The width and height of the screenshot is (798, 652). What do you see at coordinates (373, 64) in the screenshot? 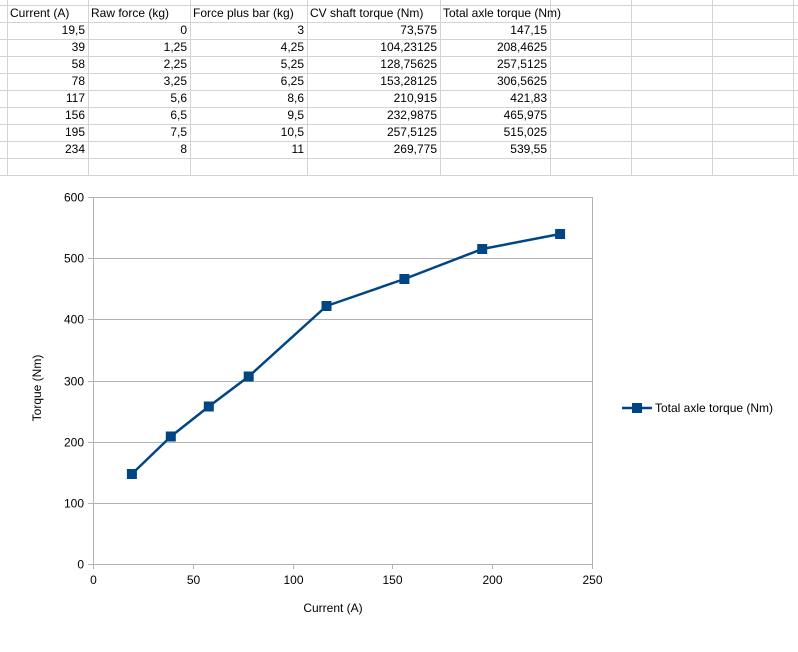
I see `table-cell: 128,75625` at bounding box center [373, 64].